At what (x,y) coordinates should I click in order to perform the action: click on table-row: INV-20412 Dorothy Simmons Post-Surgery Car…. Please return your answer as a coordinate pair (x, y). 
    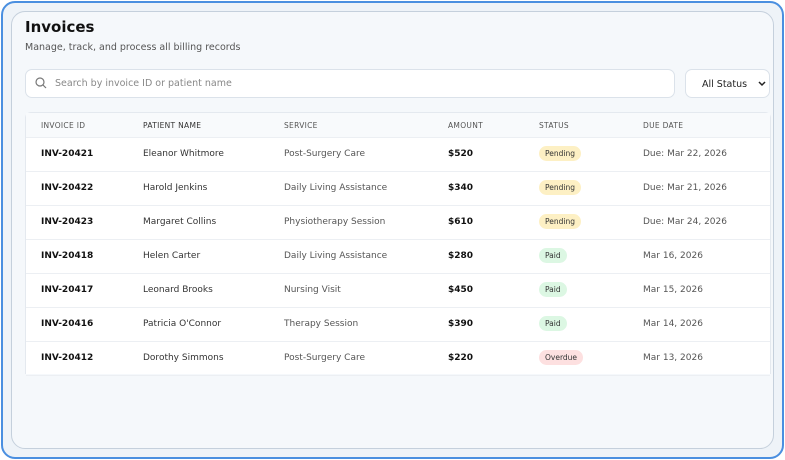
    Looking at the image, I should click on (398, 358).